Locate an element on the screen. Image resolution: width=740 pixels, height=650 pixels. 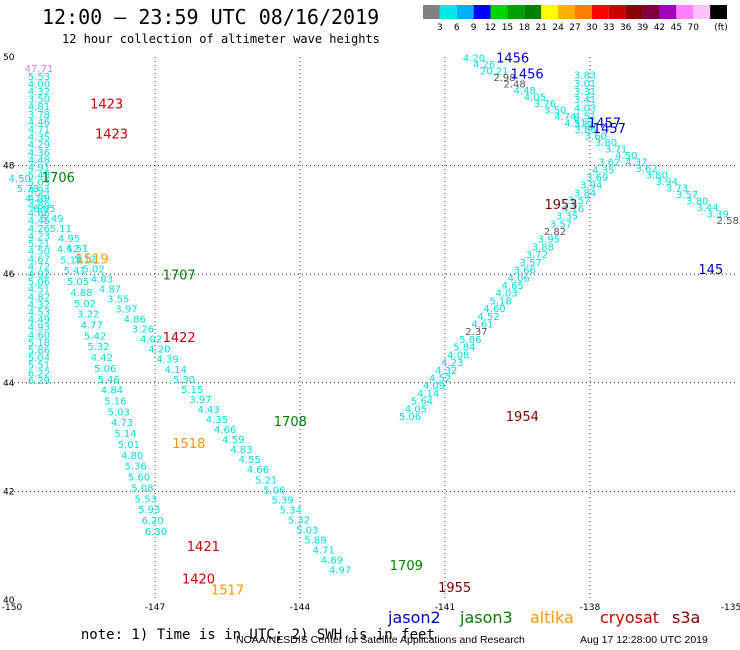
swh-value: 5.30 is located at coordinates (184, 380).